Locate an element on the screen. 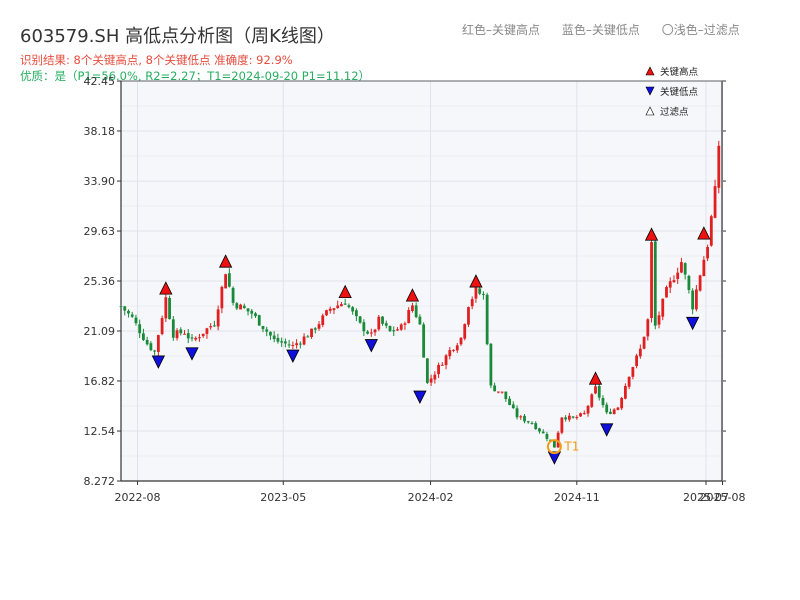  x-tick-label: 2022-08 is located at coordinates (138, 497).